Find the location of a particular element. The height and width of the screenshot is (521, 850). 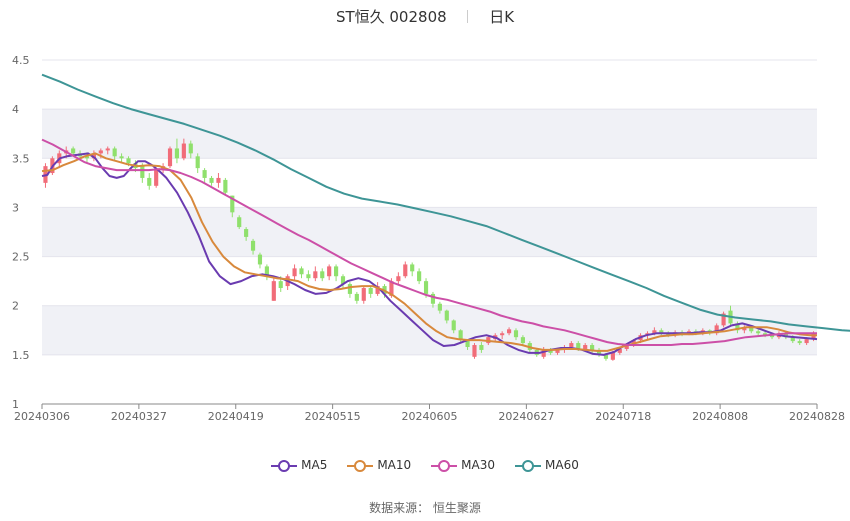

x-tick-label: 20240627 is located at coordinates (526, 416).